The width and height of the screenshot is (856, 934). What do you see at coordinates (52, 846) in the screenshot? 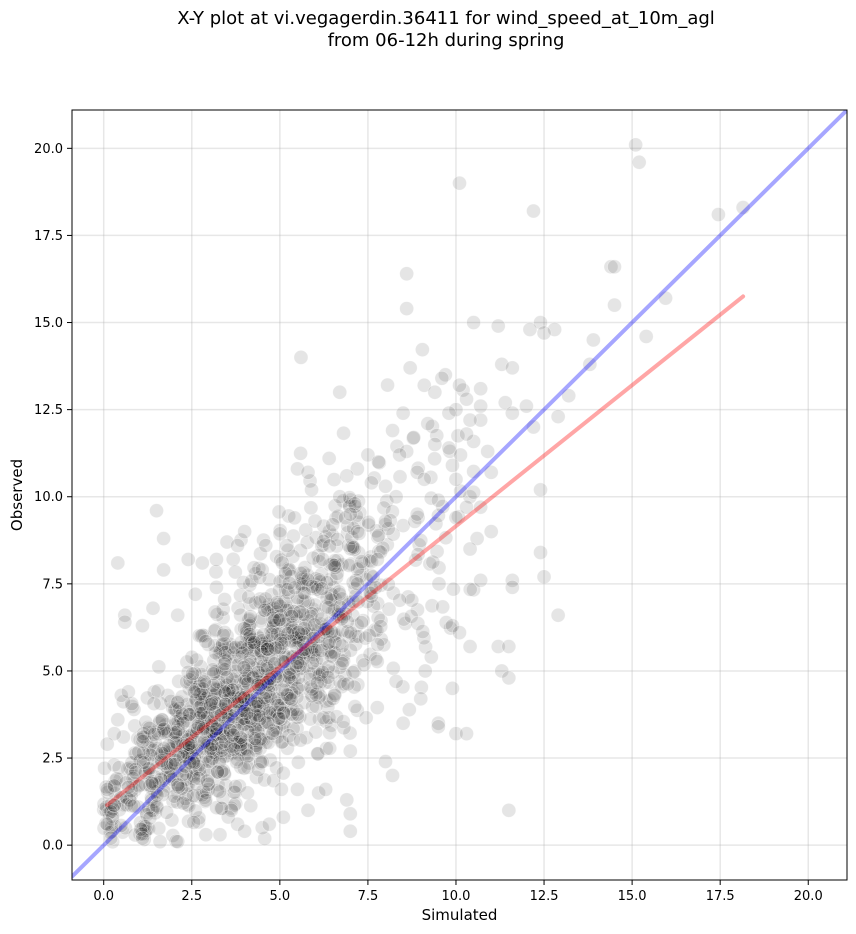
I see `y-tick-label: 0.0` at bounding box center [52, 846].